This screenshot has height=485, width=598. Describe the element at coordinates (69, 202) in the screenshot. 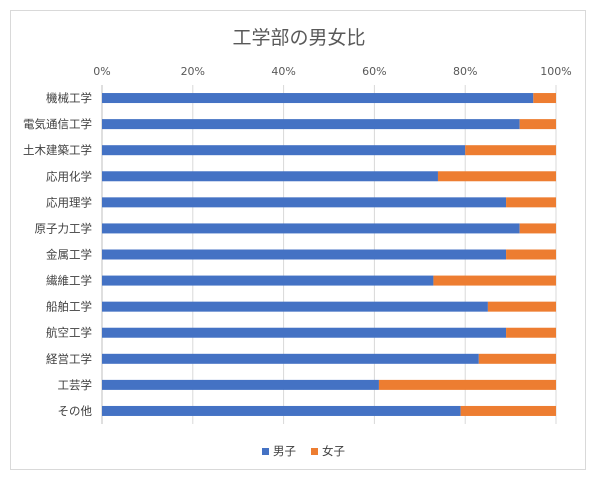

I see `category-label: 応用理学` at that location.